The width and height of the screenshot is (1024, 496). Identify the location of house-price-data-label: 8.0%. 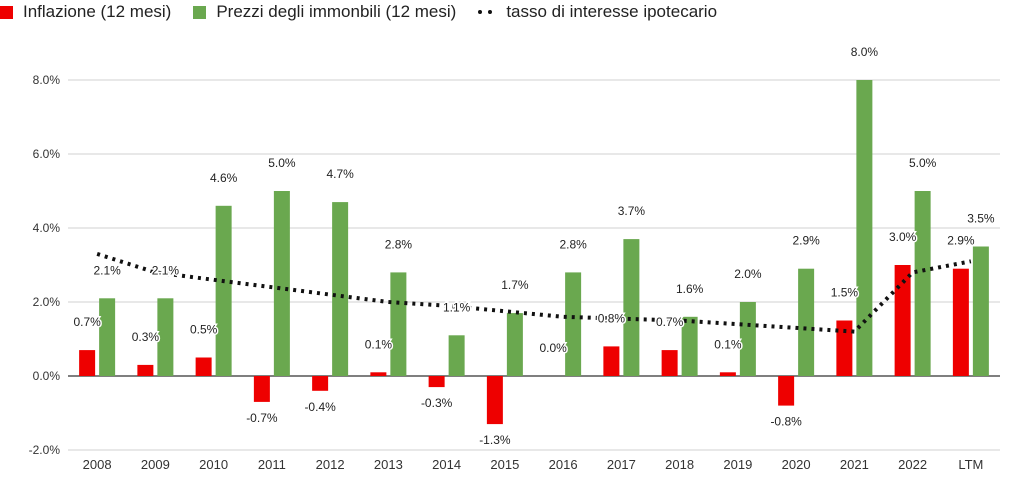
(865, 52).